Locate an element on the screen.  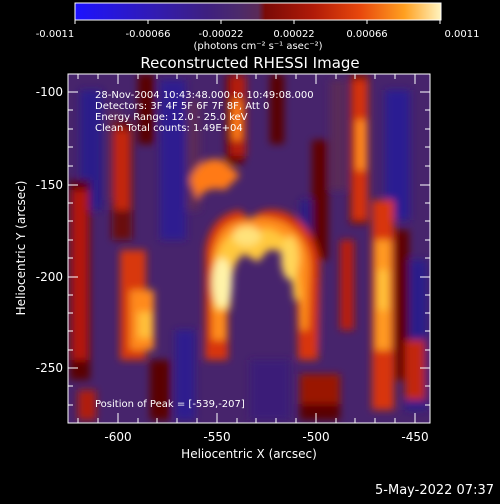
colorbar-tick-label: -0.0011 is located at coordinates (55, 34).